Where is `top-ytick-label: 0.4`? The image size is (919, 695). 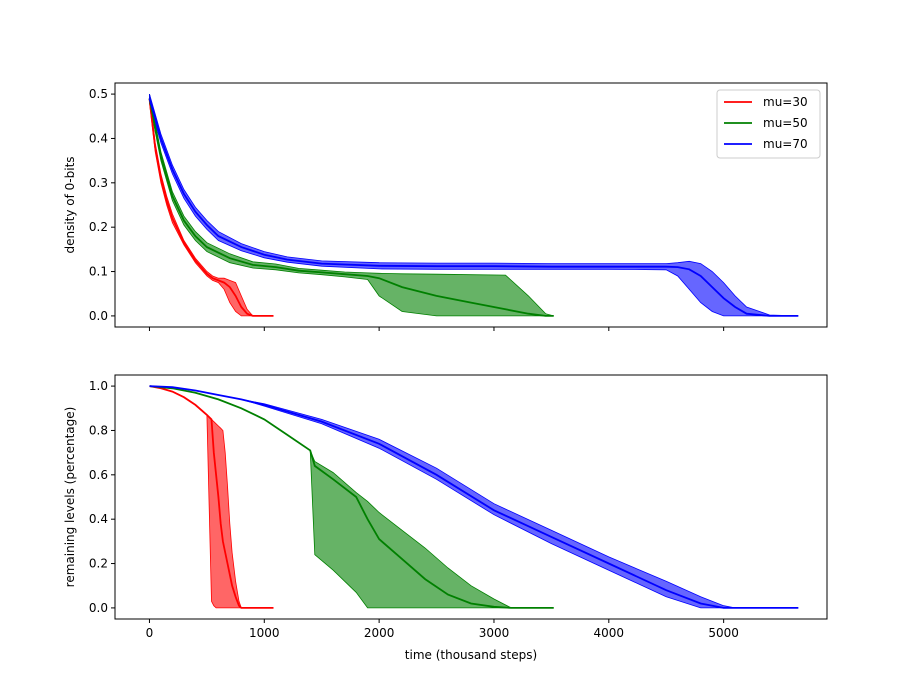
top-ytick-label: 0.4 is located at coordinates (98, 138).